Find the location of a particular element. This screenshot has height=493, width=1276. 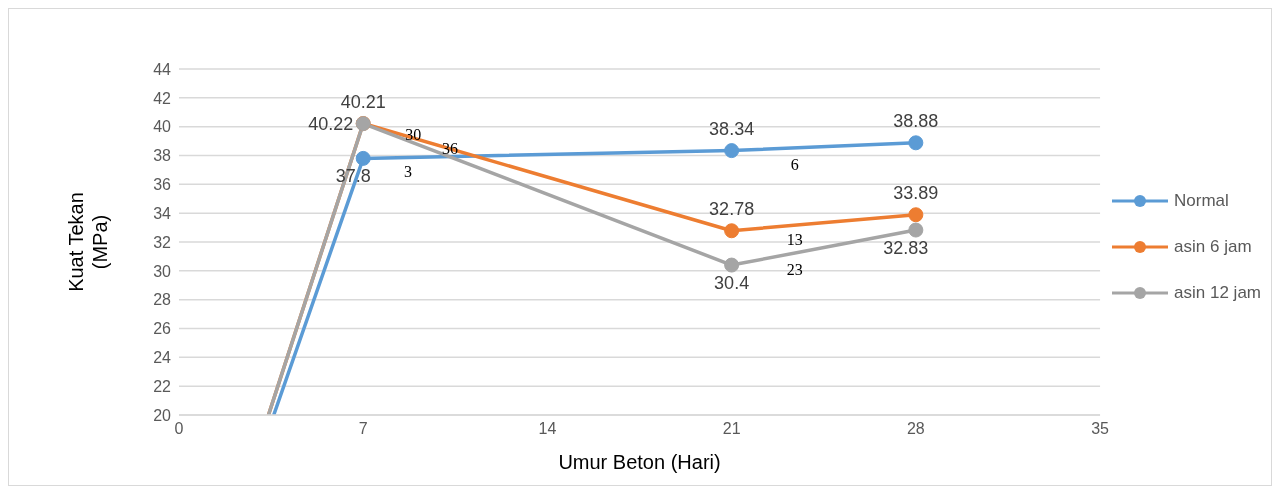

y-tick-label: 34 is located at coordinates (162, 213).